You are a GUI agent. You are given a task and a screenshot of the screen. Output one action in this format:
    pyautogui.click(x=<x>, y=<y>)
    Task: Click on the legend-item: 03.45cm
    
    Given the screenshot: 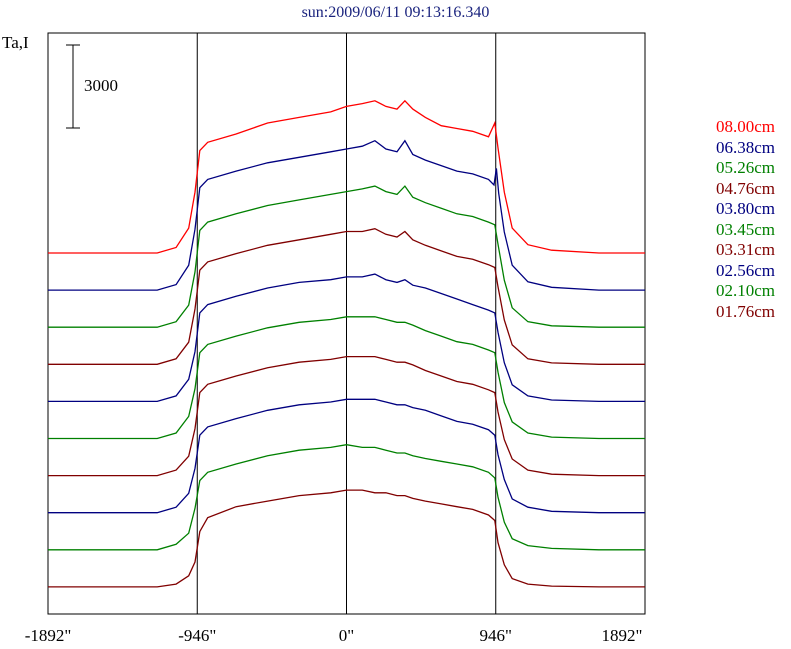 What is the action you would take?
    pyautogui.click(x=746, y=229)
    